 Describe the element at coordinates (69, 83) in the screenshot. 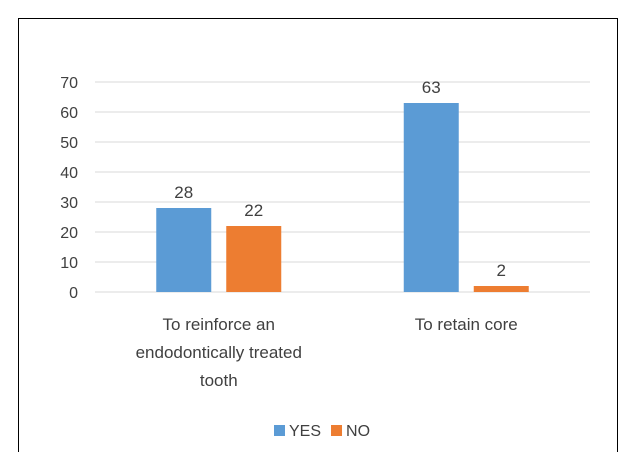

I see `y-tick-label: 70` at that location.